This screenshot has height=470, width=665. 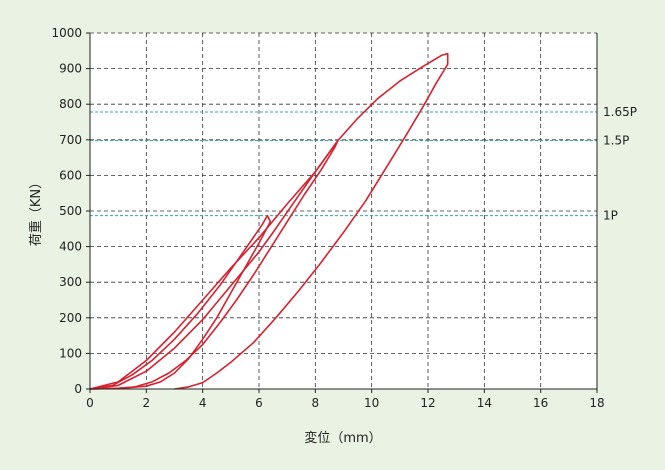 What do you see at coordinates (371, 403) in the screenshot?
I see `x-tick-label: 10` at bounding box center [371, 403].